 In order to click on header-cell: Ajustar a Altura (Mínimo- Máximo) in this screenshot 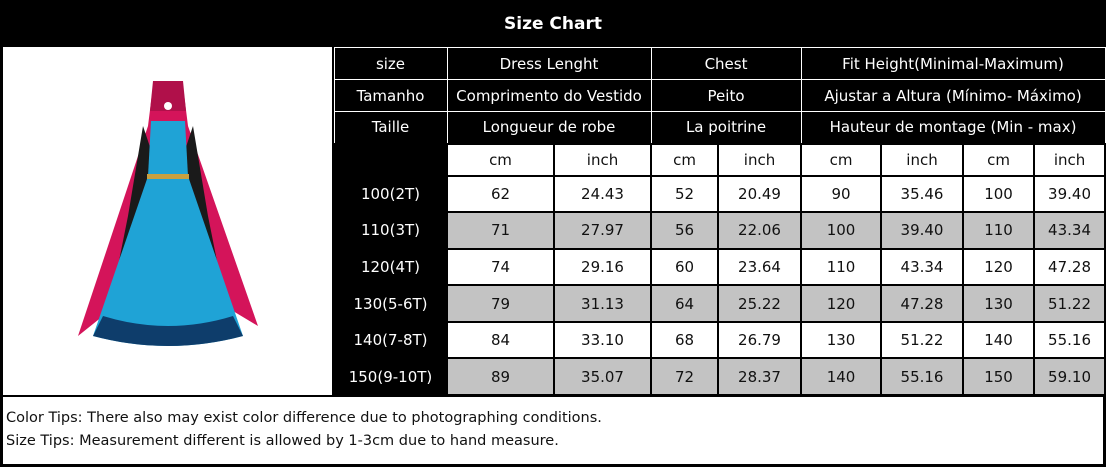, I will do `click(953, 95)`.